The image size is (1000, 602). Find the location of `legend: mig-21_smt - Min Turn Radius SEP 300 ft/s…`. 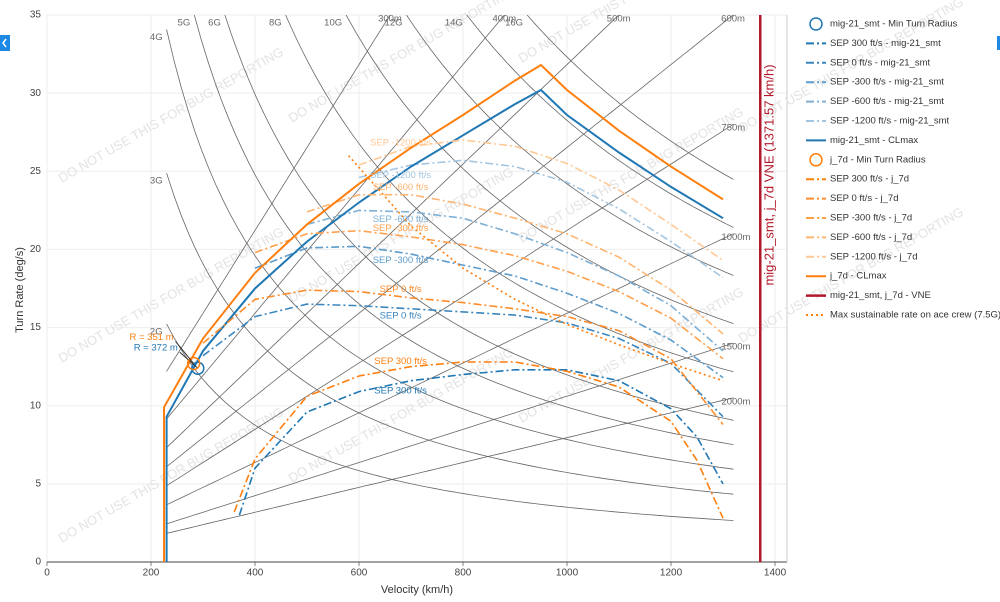

legend: mig-21_smt - Min Turn Radius SEP 300 ft/s… is located at coordinates (903, 169).